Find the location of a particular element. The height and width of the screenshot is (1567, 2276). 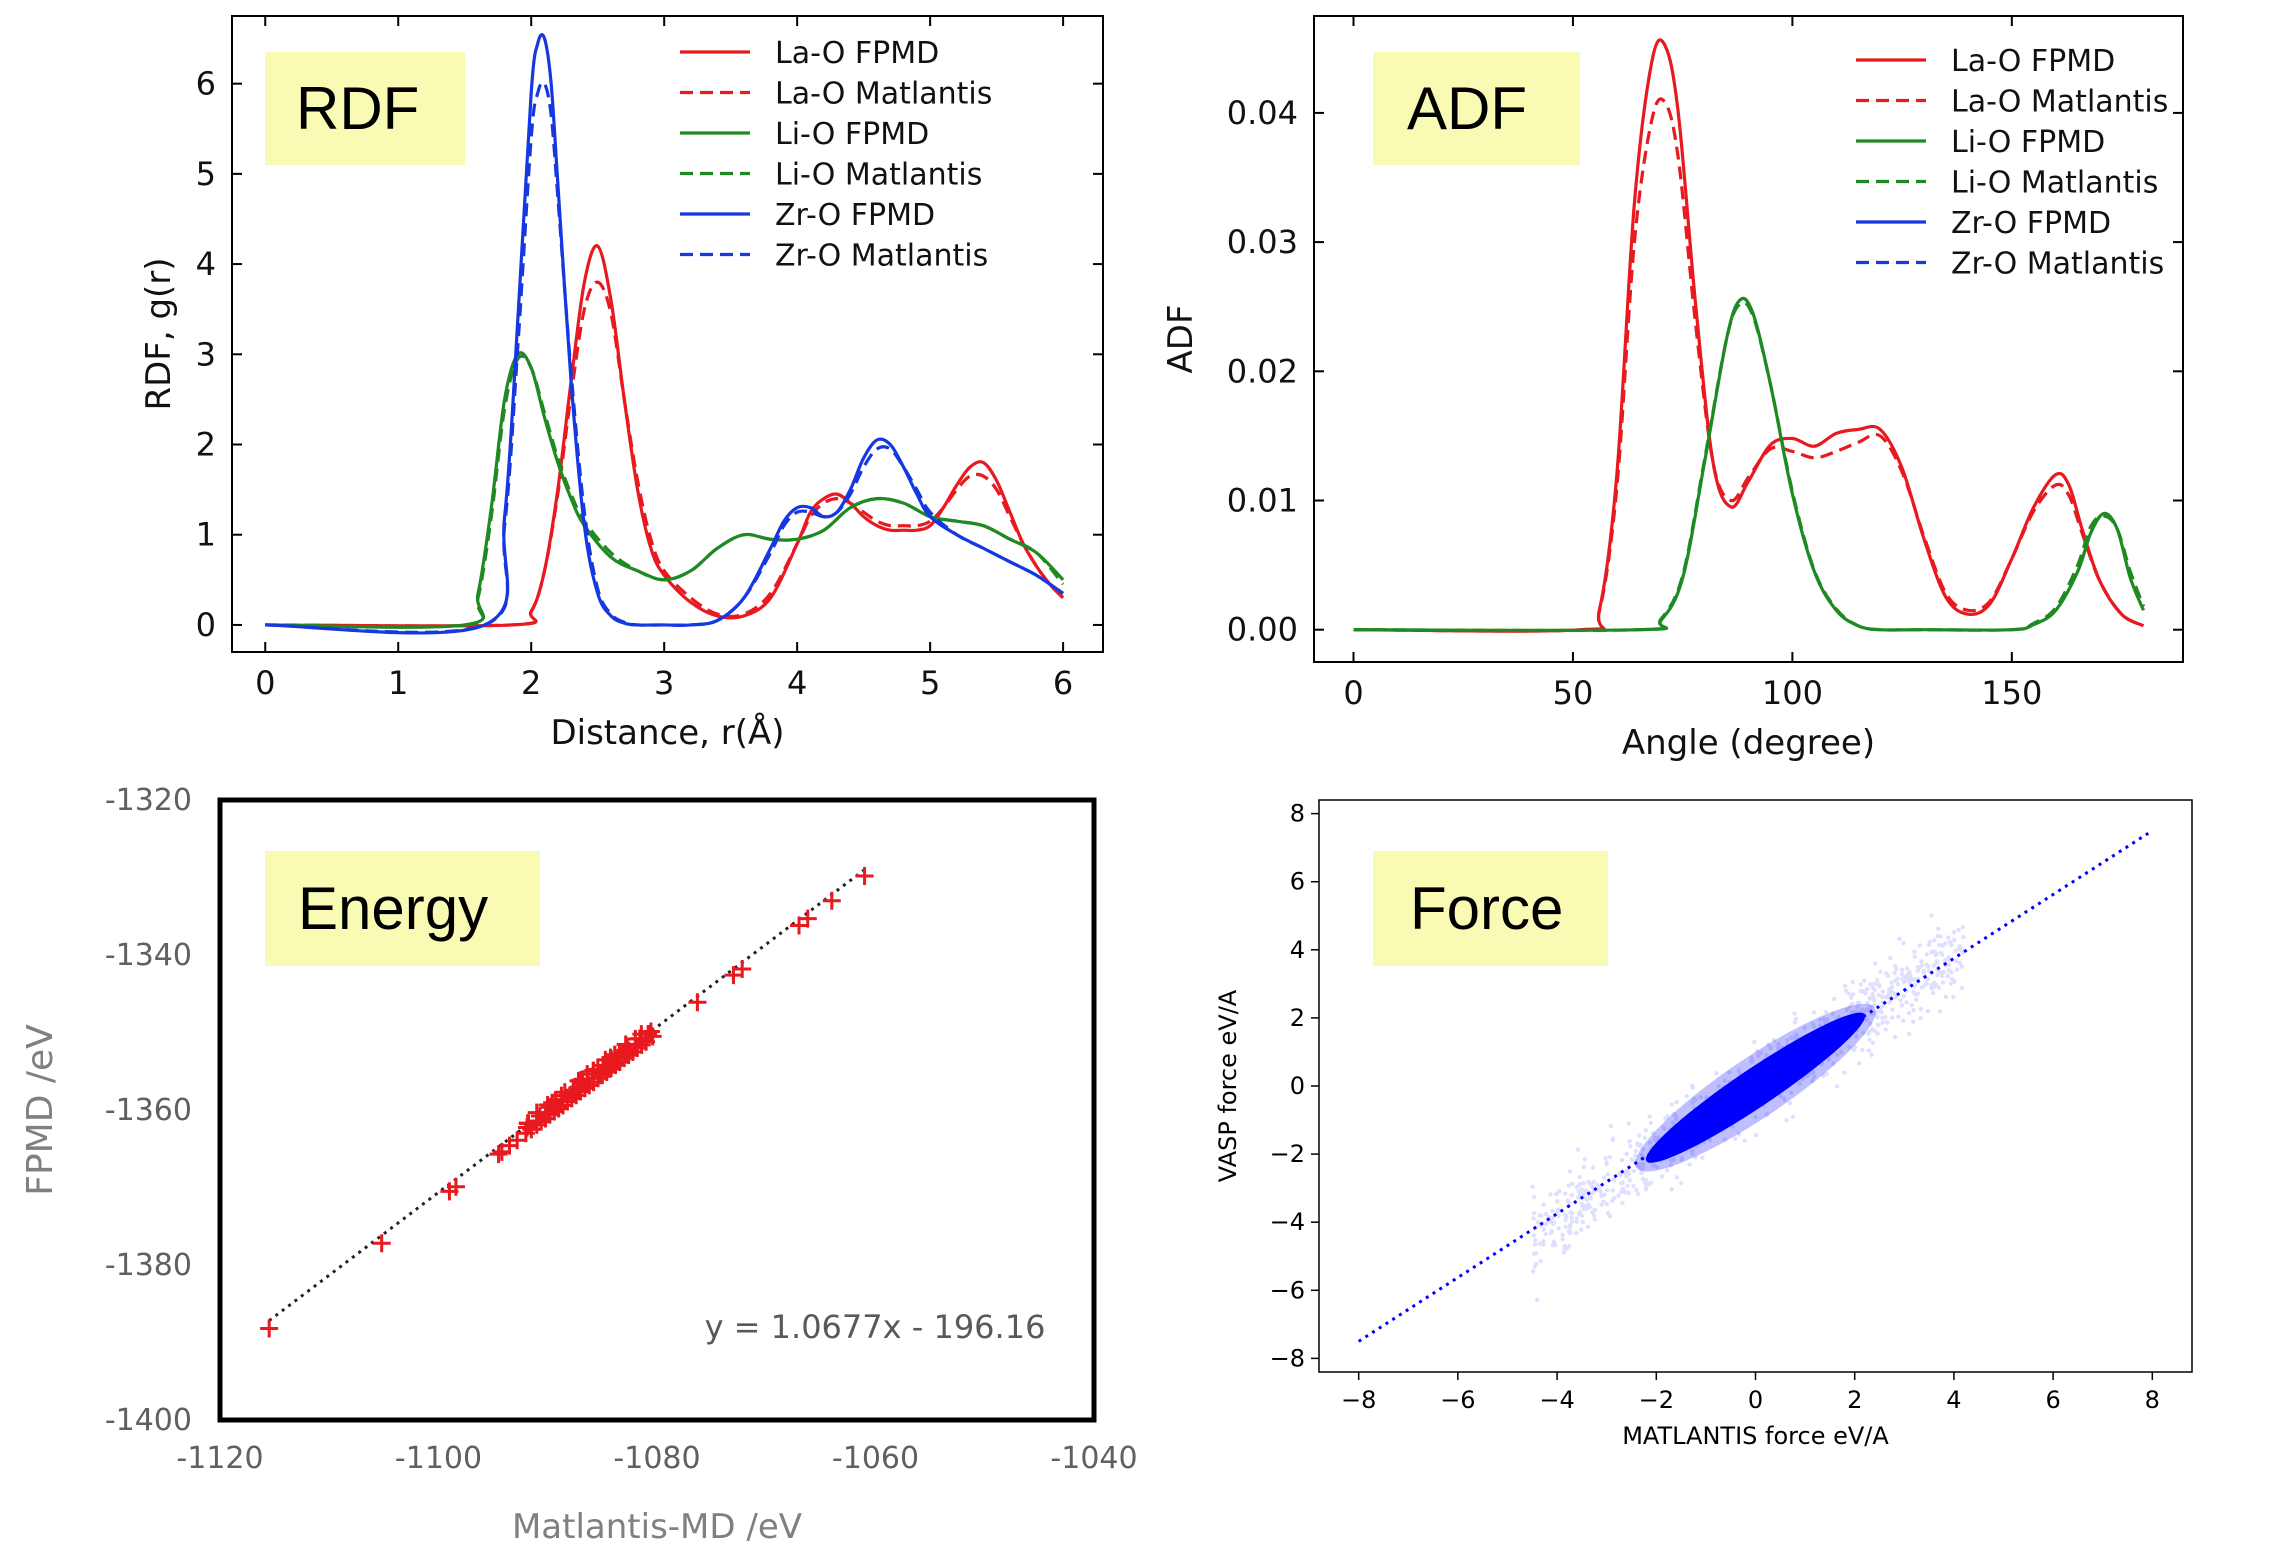

adf-series-li-o-fpmd is located at coordinates (1749, 464).